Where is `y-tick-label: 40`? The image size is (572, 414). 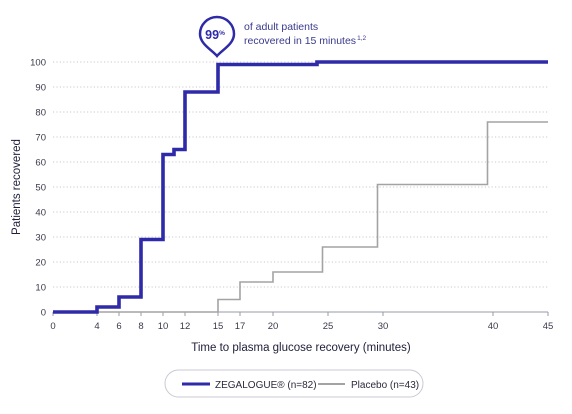 y-tick-label: 40 is located at coordinates (40, 213).